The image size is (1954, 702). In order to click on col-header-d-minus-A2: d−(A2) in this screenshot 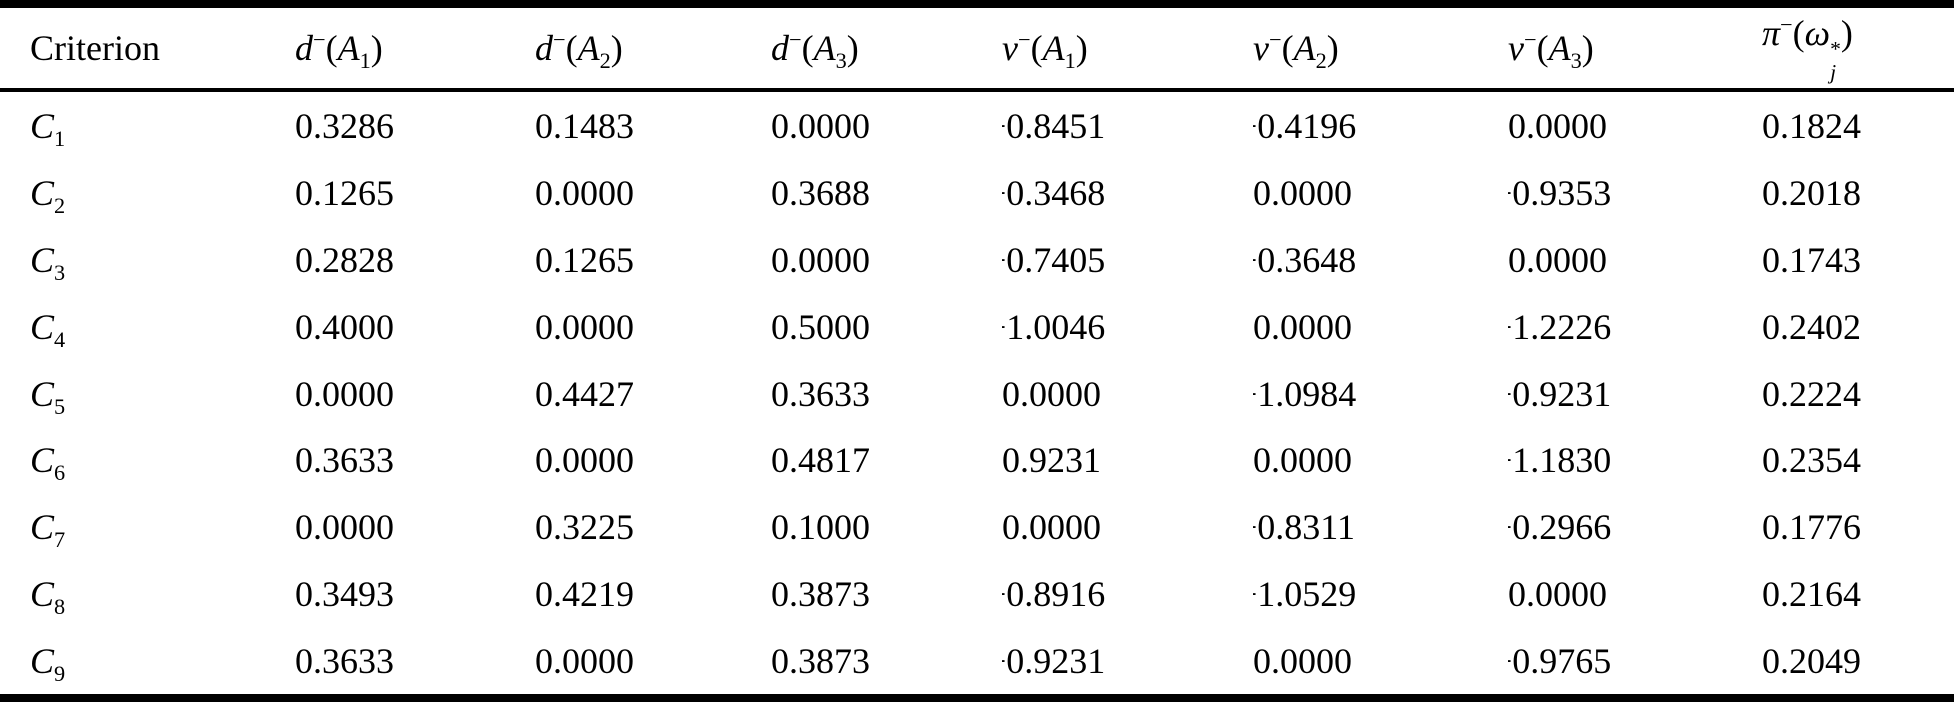, I will do `click(579, 50)`.